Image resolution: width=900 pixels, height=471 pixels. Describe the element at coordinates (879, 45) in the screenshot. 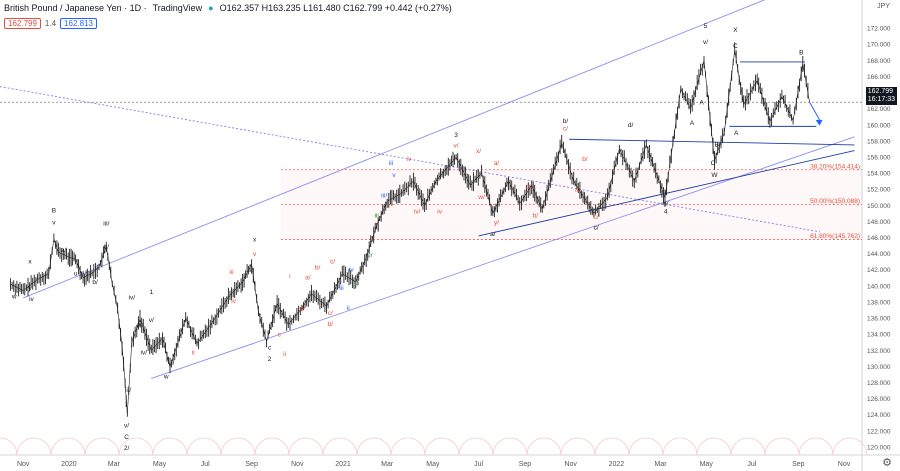

I see `y-tick-label: 170.000` at that location.